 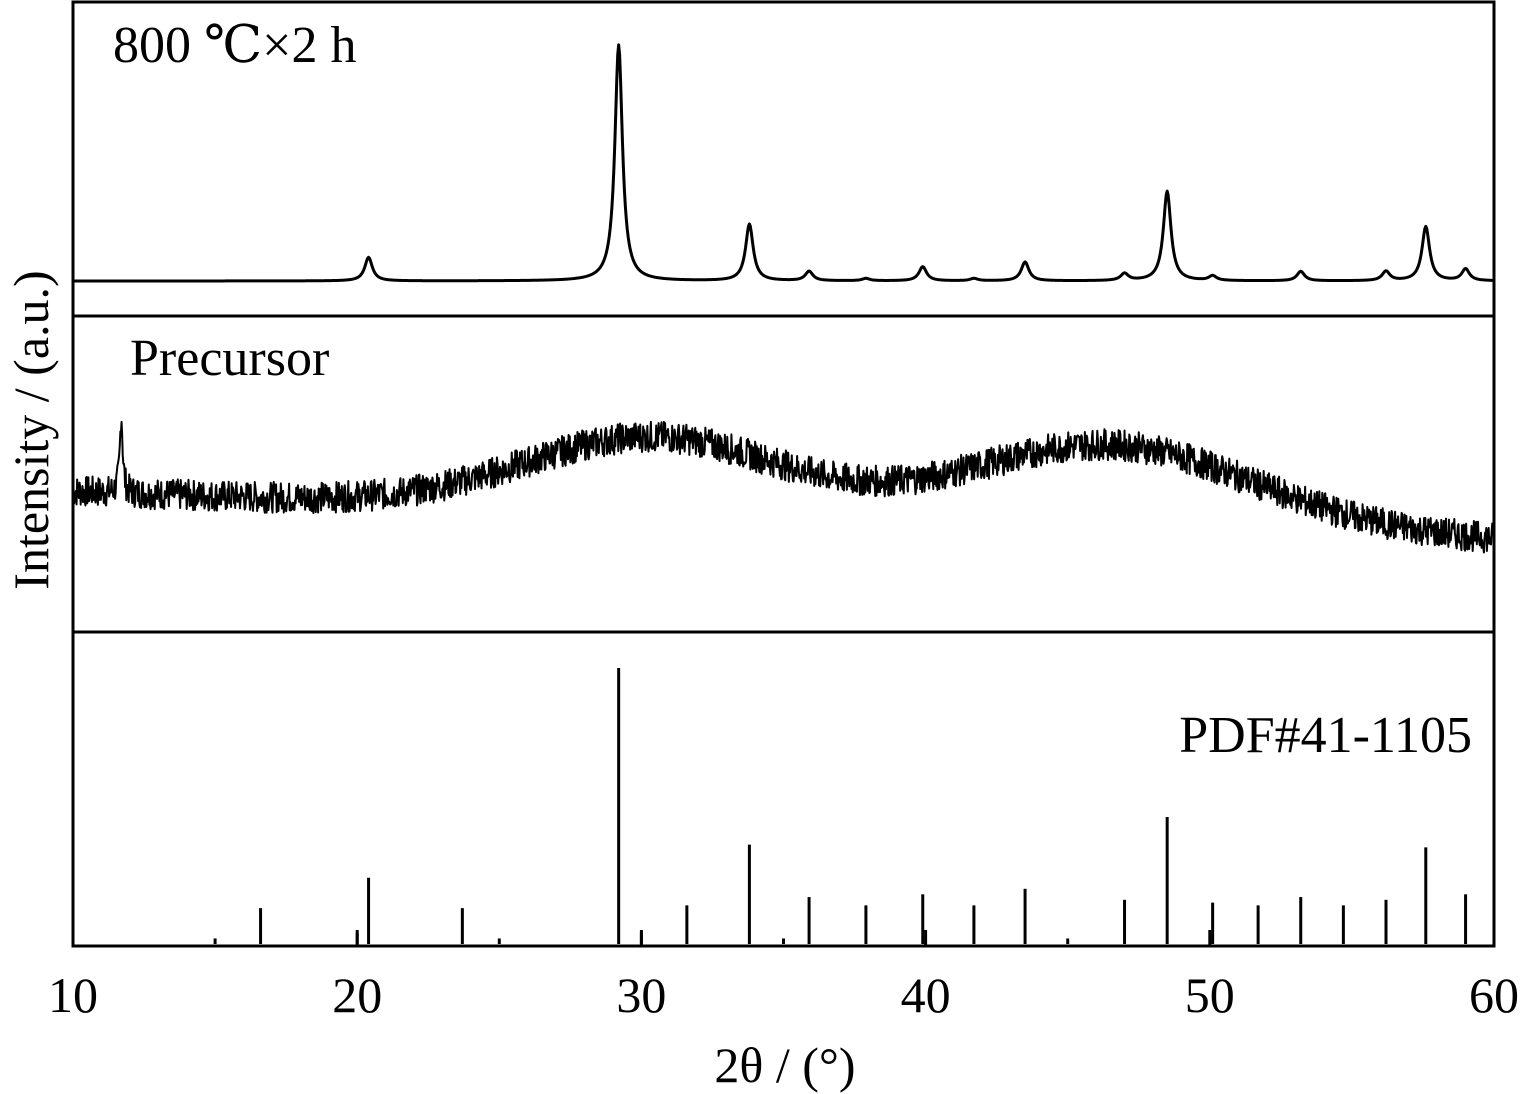 I want to click on x-tick-label: 60, so click(x=1494, y=995).